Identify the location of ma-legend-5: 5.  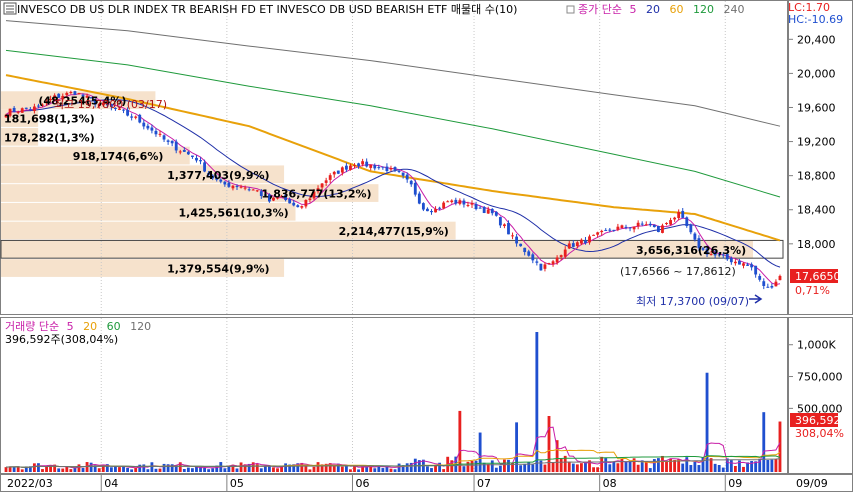
(632, 9).